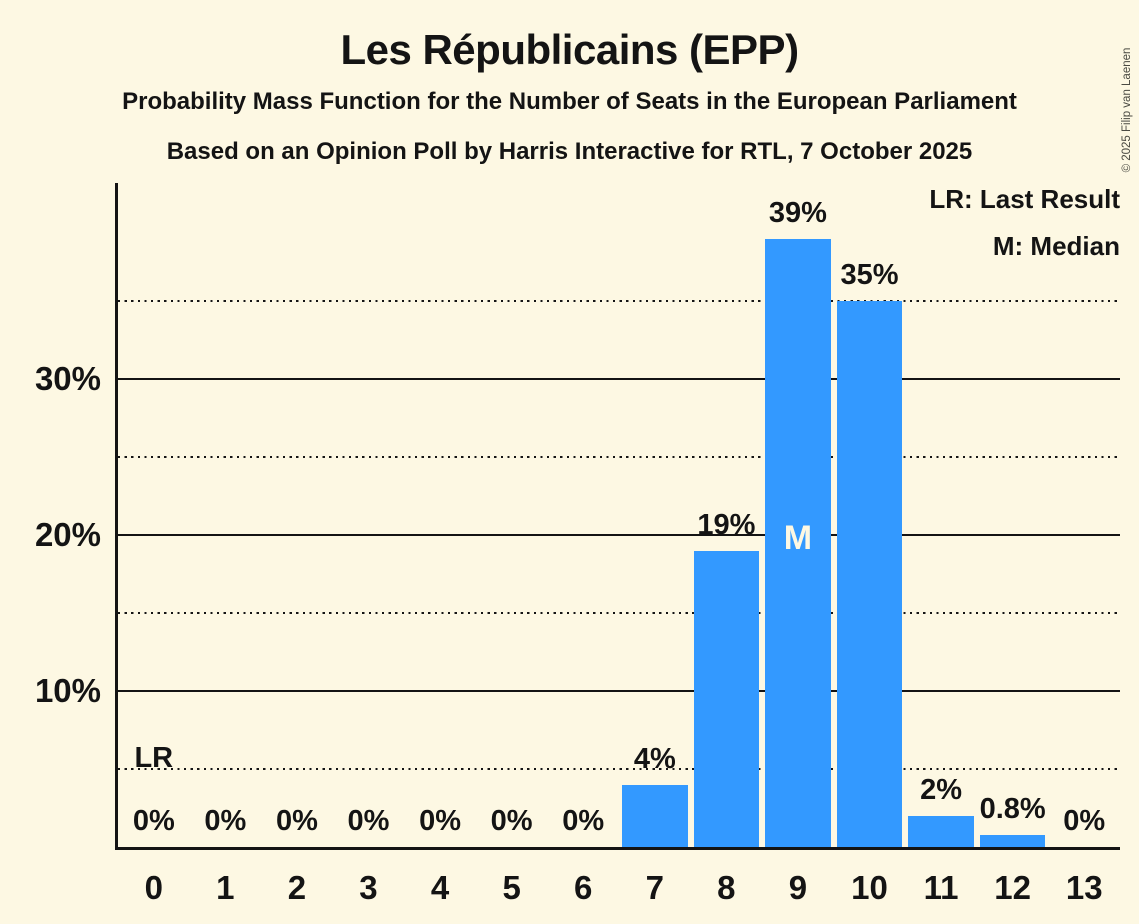 The width and height of the screenshot is (1139, 924). I want to click on bar-column-10: 35% 10, so click(870, 543).